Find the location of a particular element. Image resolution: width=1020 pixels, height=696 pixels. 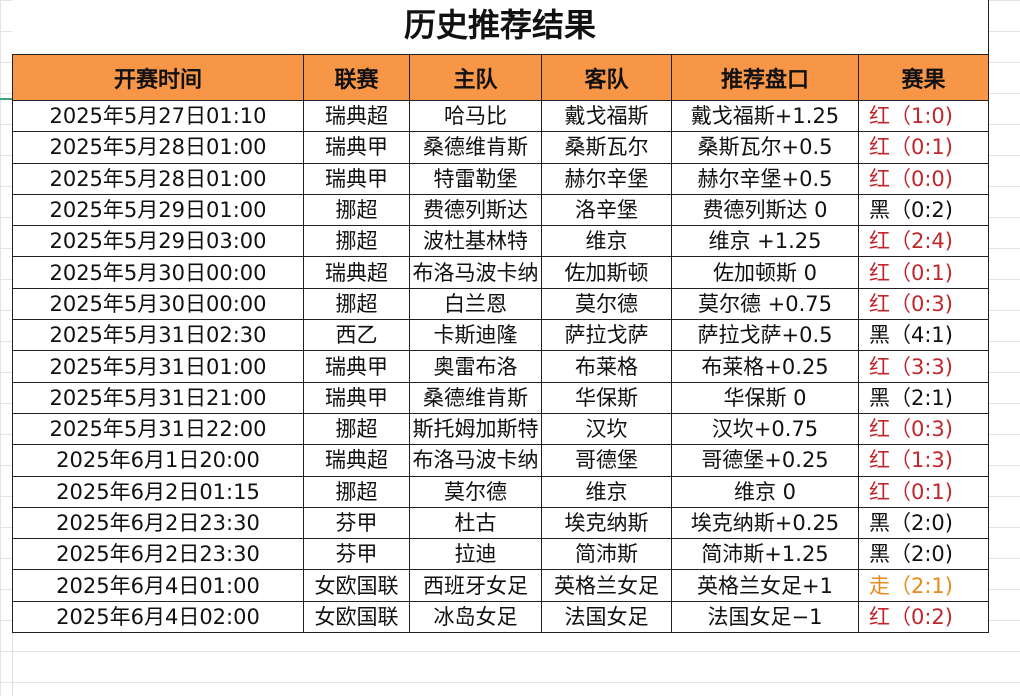

cell-pick: 华保斯 0 is located at coordinates (765, 397).